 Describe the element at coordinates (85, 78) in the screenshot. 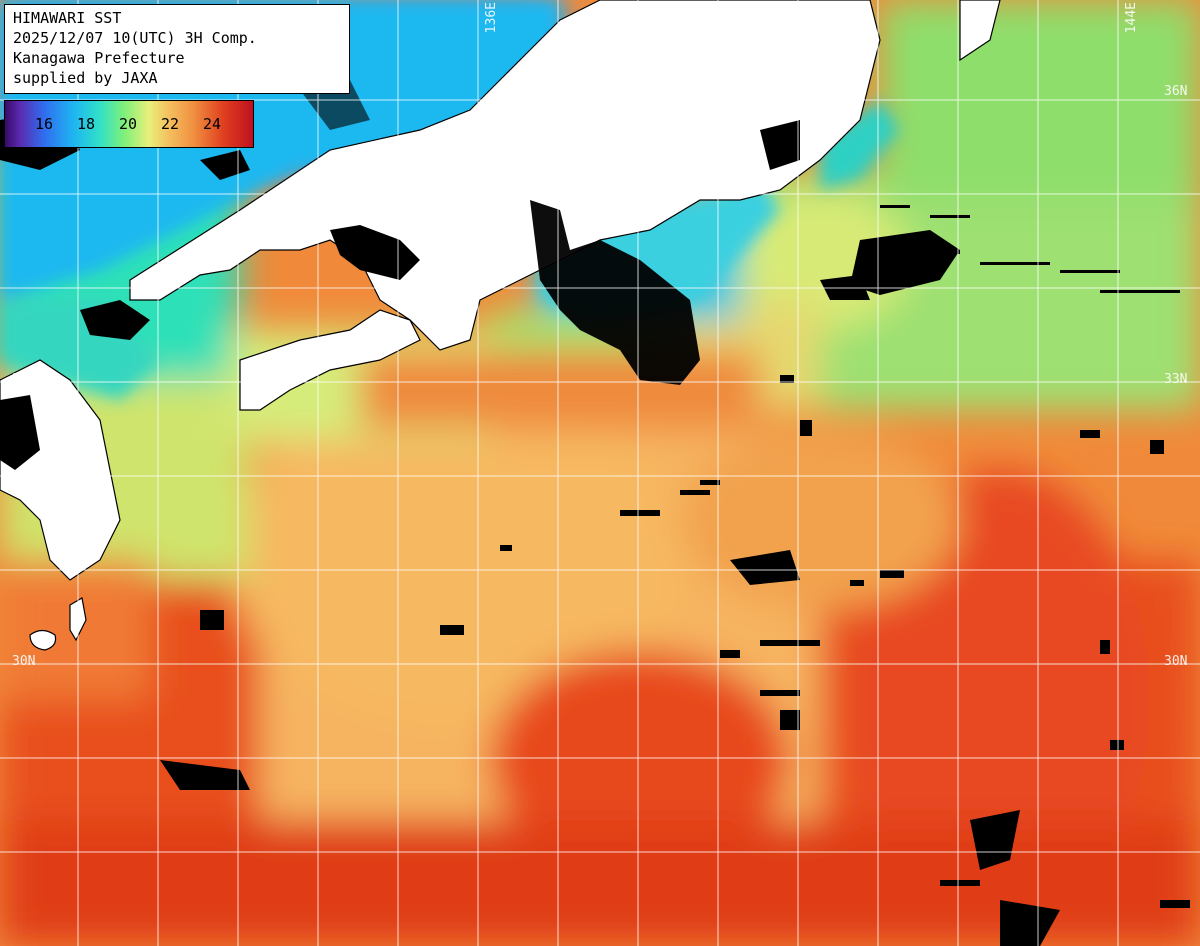

I see `title-line-4: supplied by JAXA` at that location.